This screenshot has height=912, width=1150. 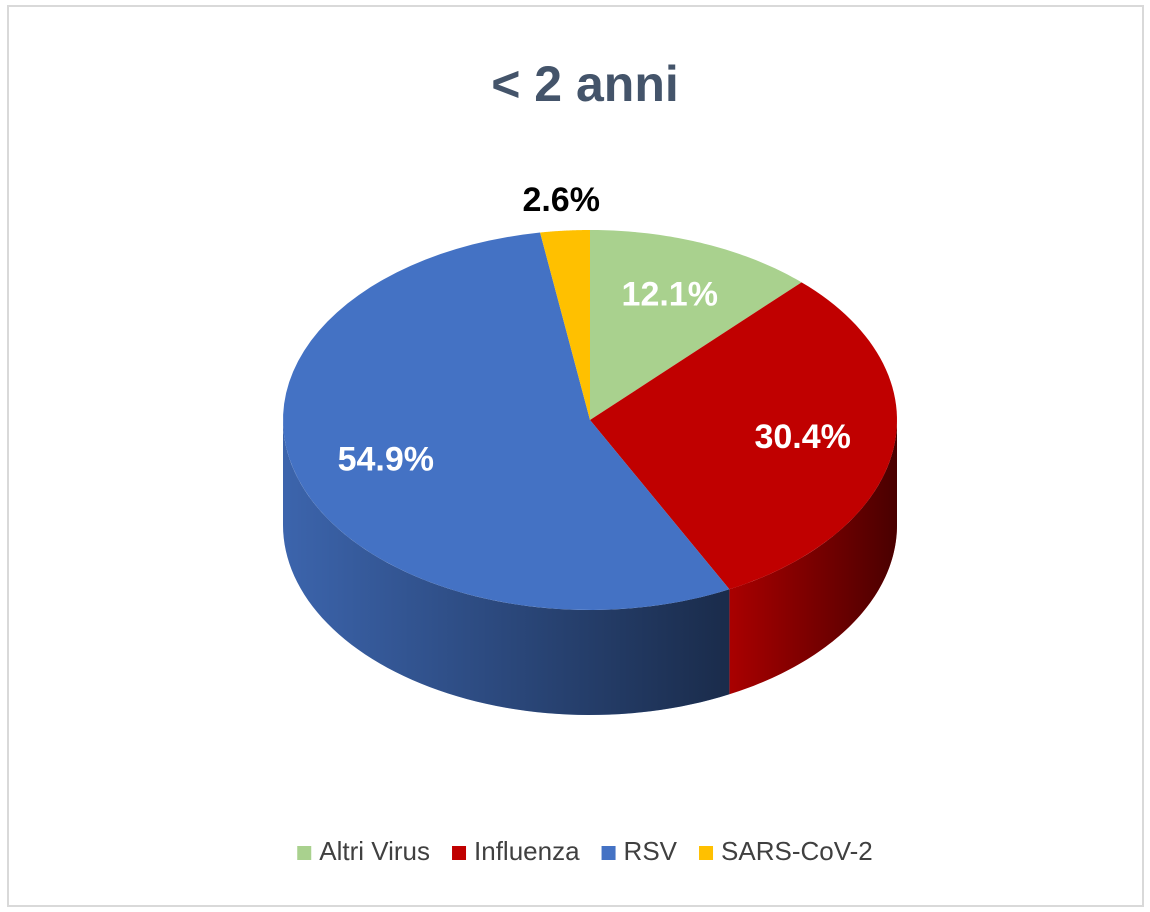 I want to click on legend-label: SARS-CoV-2, so click(x=797, y=851).